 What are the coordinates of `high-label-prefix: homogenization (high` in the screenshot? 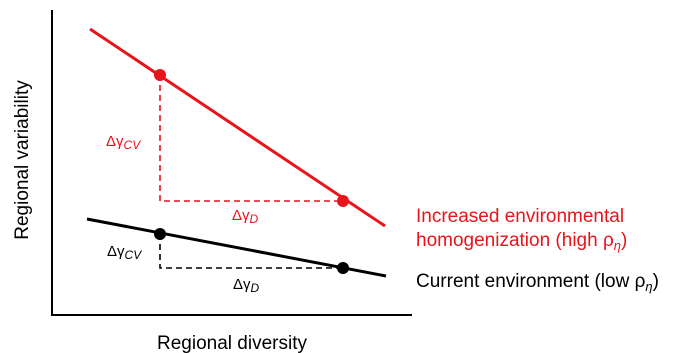 It's located at (509, 240).